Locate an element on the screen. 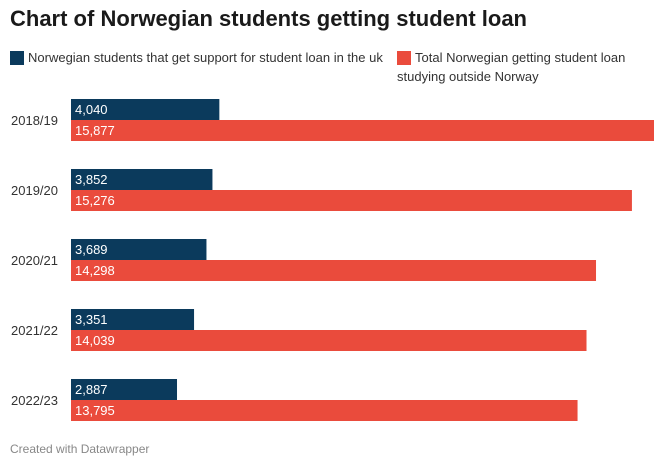 The height and width of the screenshot is (468, 666). data-label: 4,040 is located at coordinates (91, 109).